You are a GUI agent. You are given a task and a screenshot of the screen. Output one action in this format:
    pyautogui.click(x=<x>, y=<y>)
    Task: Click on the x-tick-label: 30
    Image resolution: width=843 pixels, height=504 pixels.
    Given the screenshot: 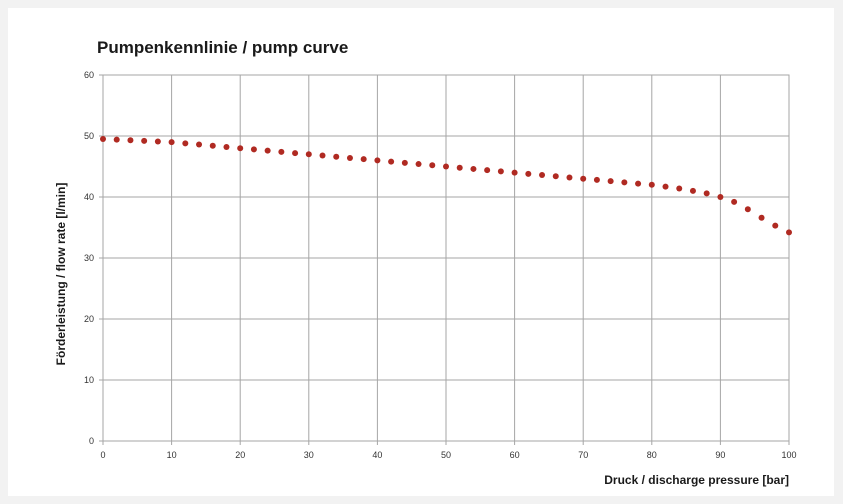 What is the action you would take?
    pyautogui.click(x=309, y=455)
    